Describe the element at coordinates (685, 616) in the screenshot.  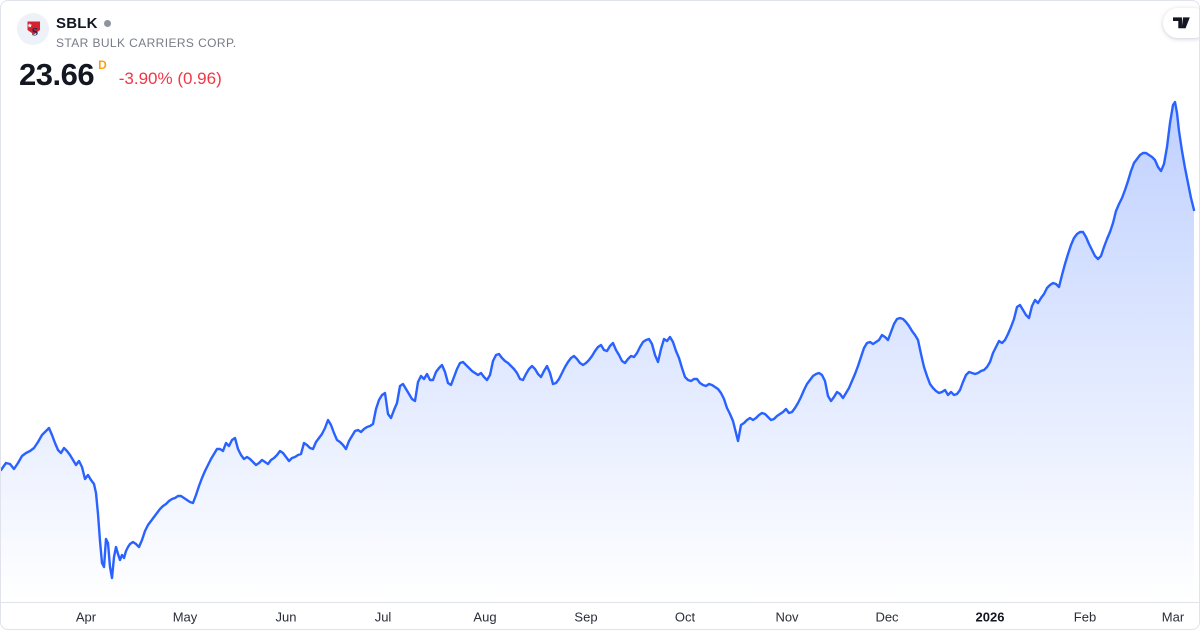
I see `x-axis-label-oct: Oct` at that location.